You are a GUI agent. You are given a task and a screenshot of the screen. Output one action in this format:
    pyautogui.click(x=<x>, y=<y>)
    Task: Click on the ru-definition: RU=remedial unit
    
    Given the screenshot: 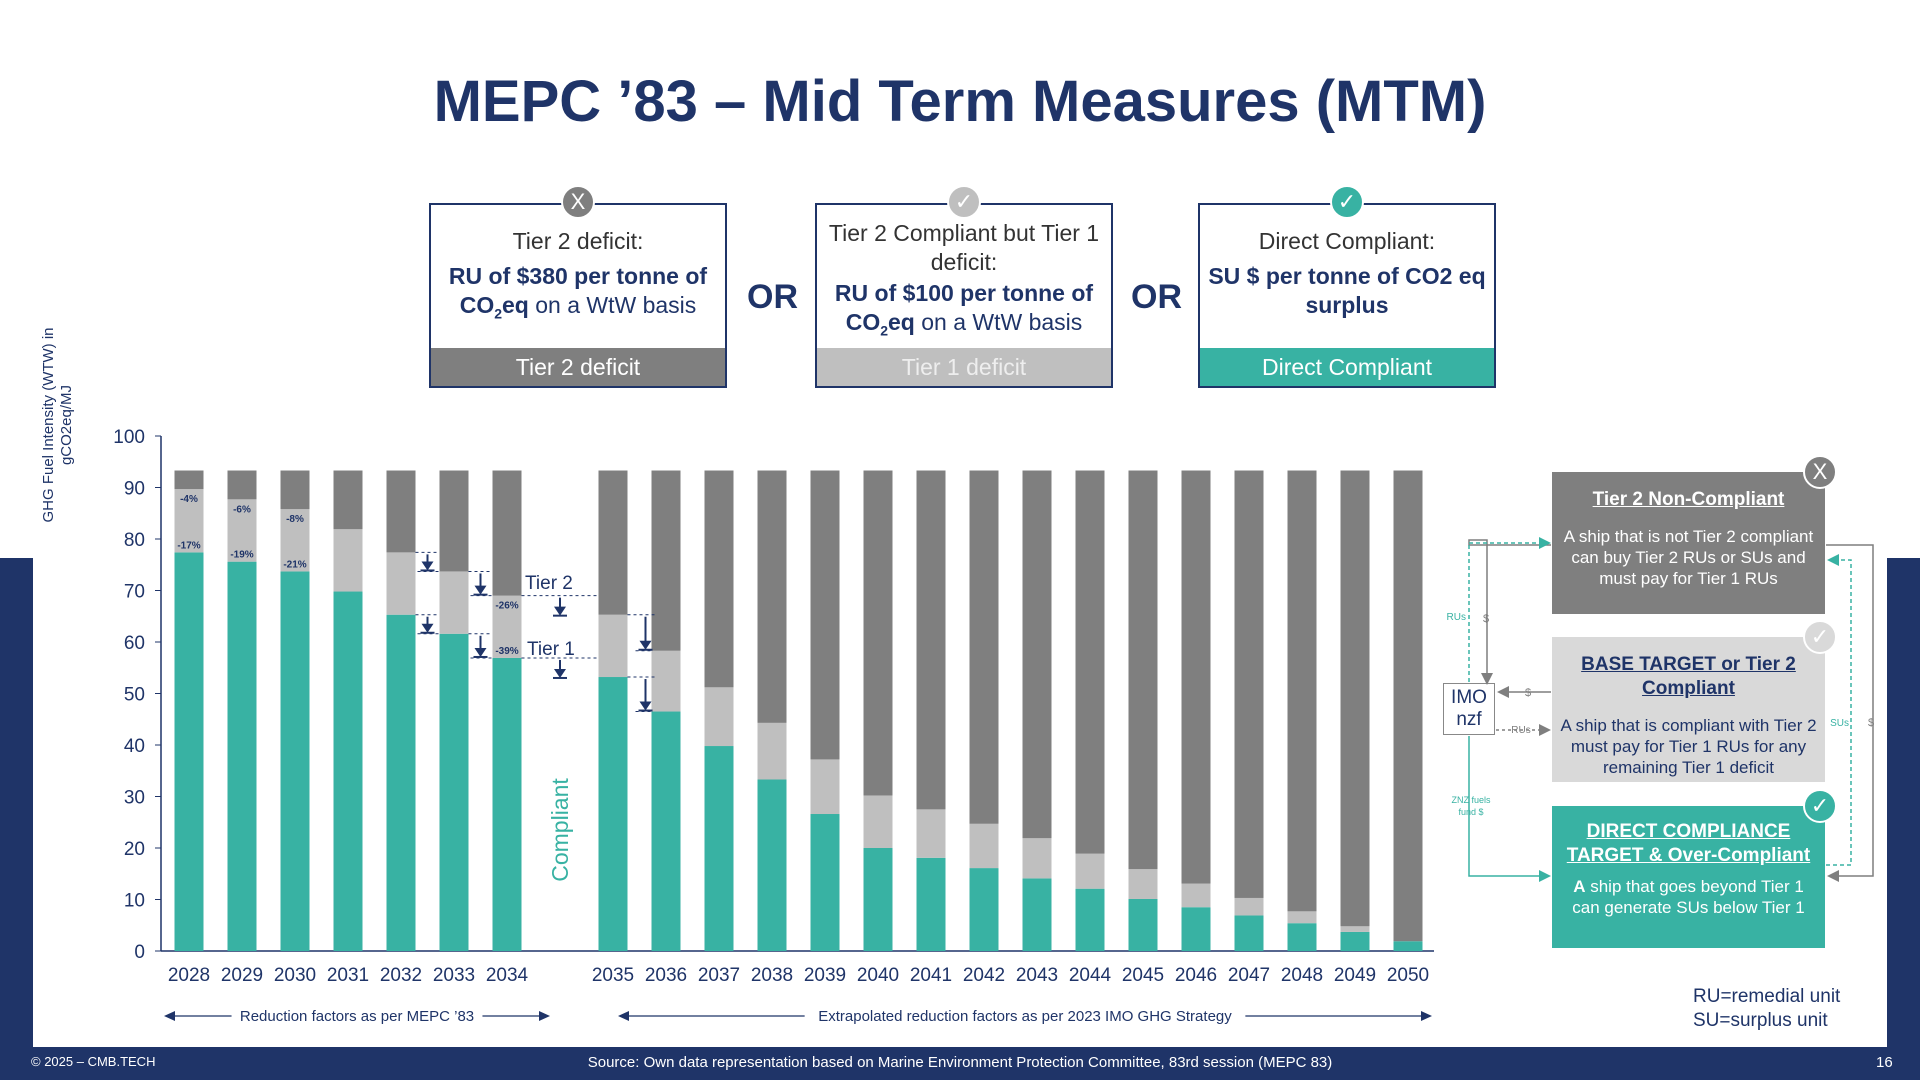 What is the action you would take?
    pyautogui.click(x=1767, y=996)
    